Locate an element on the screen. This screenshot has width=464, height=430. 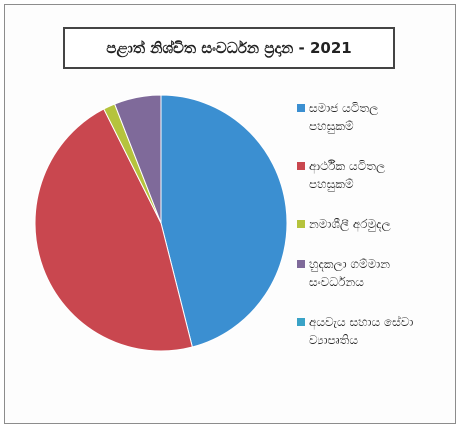
chart-title-box: පළාත් නිශ්චිත සංවර්ධන ප්‍රදාන - 2021 is located at coordinates (229, 48).